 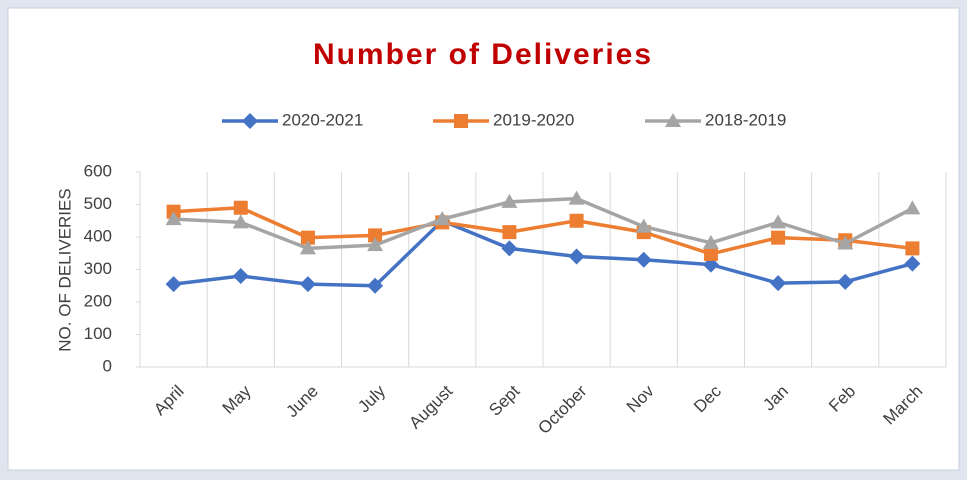 I want to click on y-tick-label: 500, so click(x=98, y=203).